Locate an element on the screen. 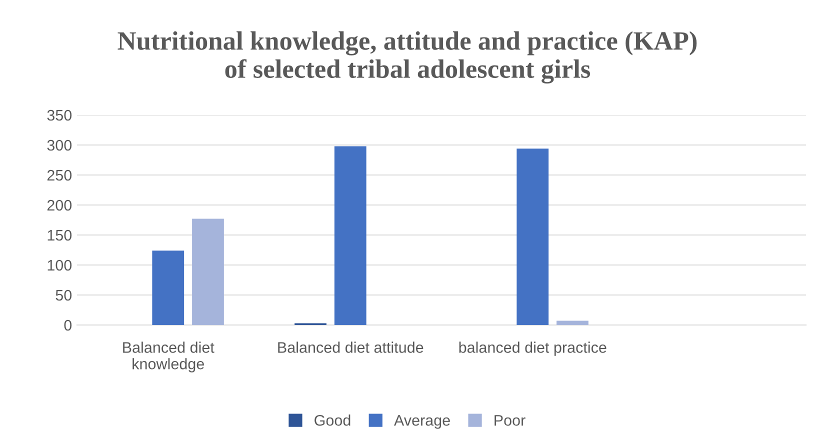 Image resolution: width=815 pixels, height=447 pixels. legend-label: Average is located at coordinates (422, 422).